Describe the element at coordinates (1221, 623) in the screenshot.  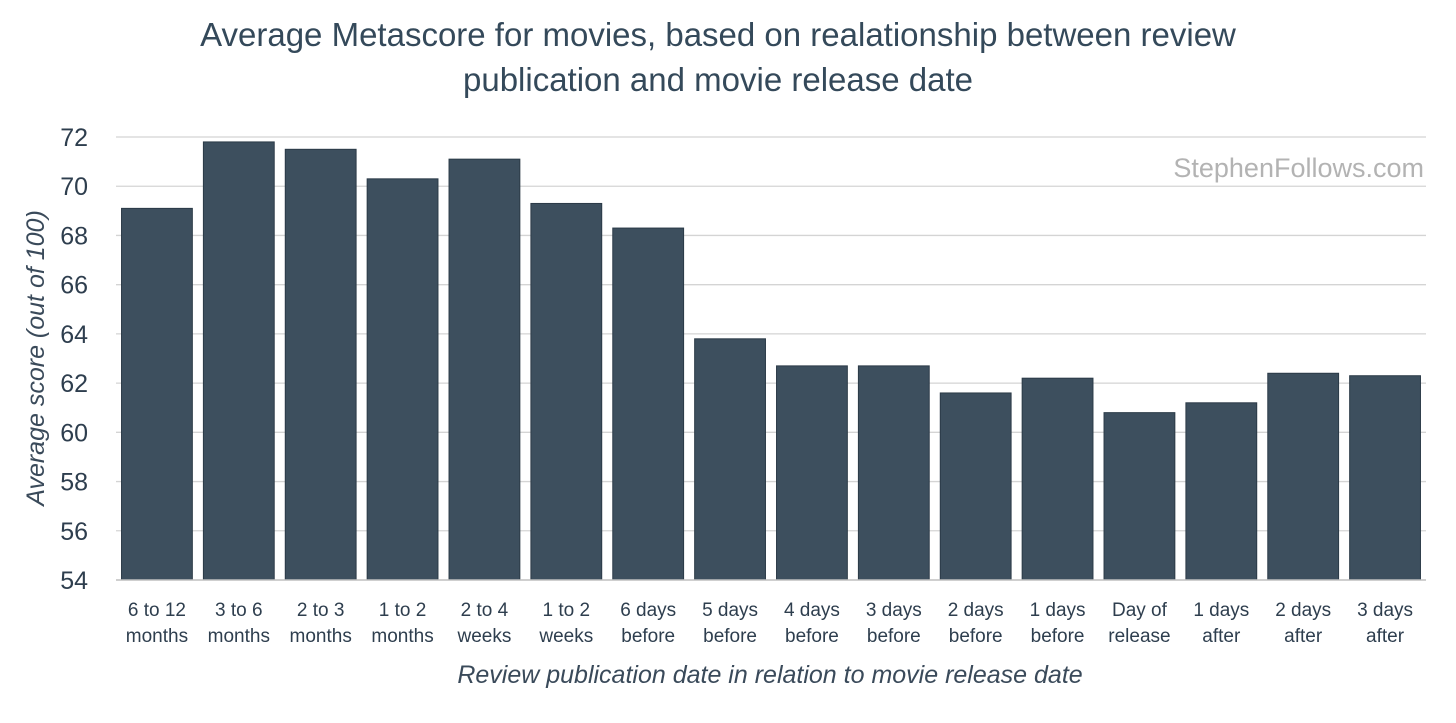
I see `x-tick-label: 1 days after` at that location.